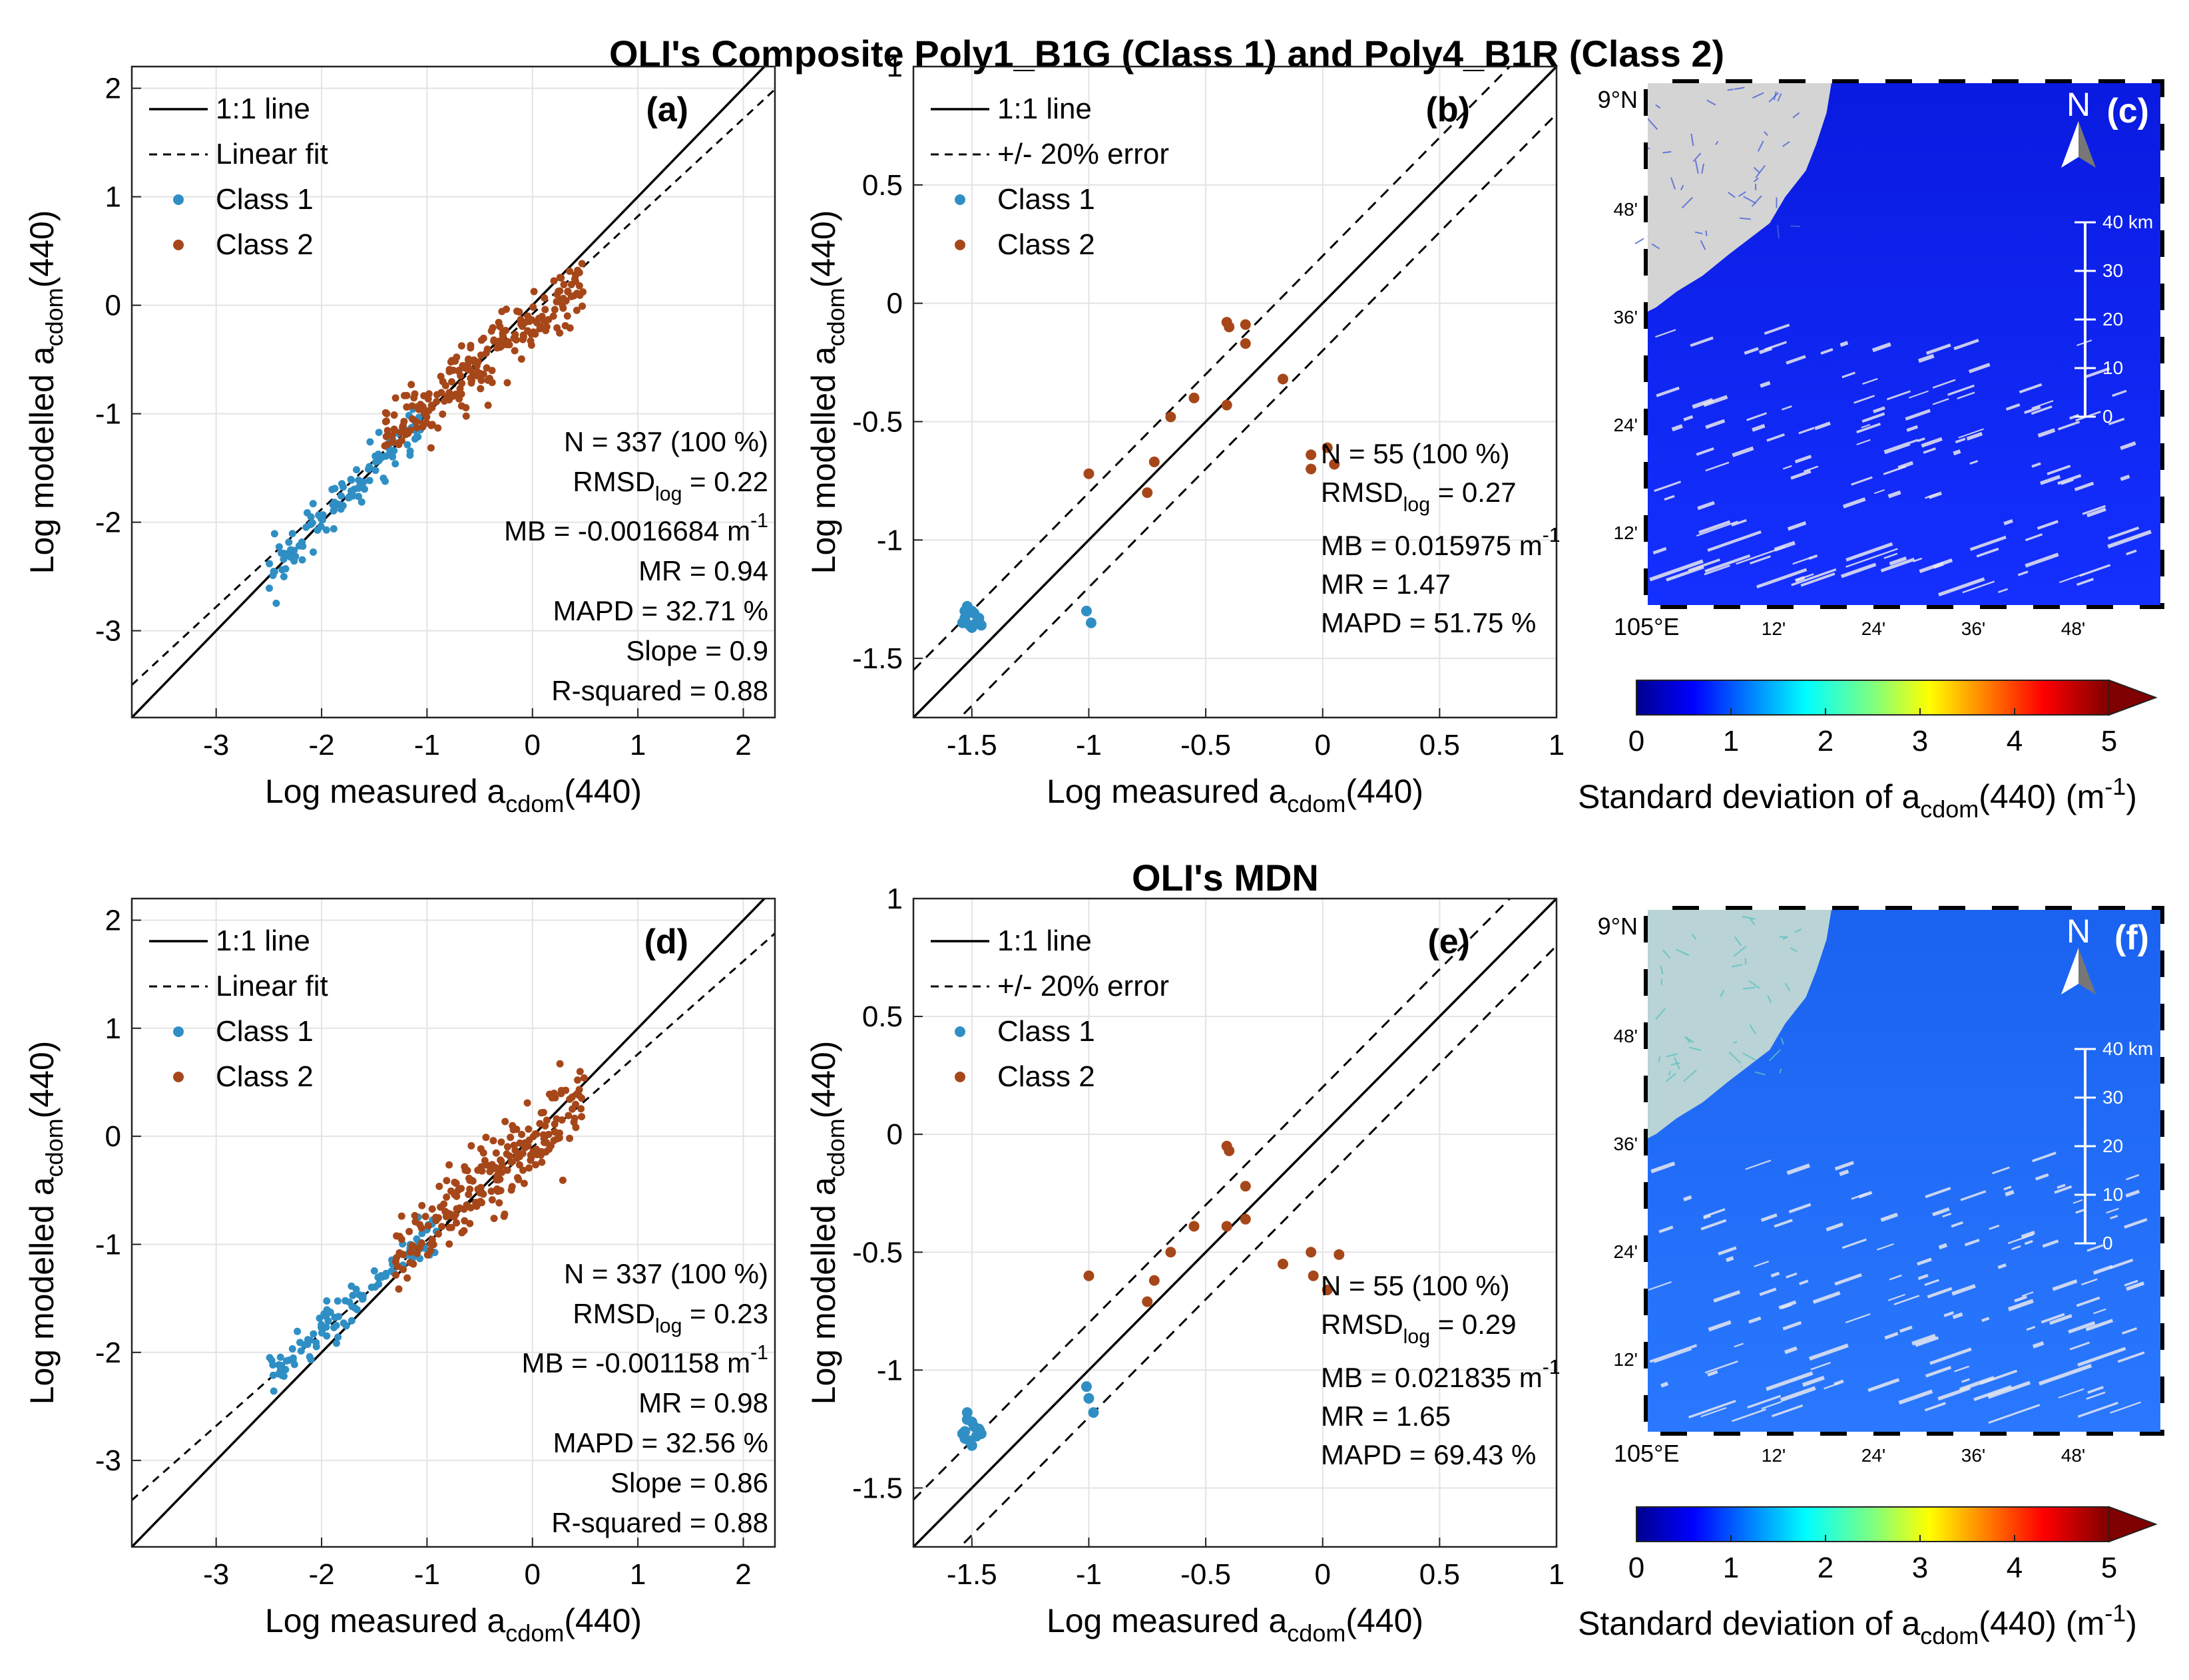  I want to click on stat-rmsd: RMSDlog = 0.22, so click(670, 485).